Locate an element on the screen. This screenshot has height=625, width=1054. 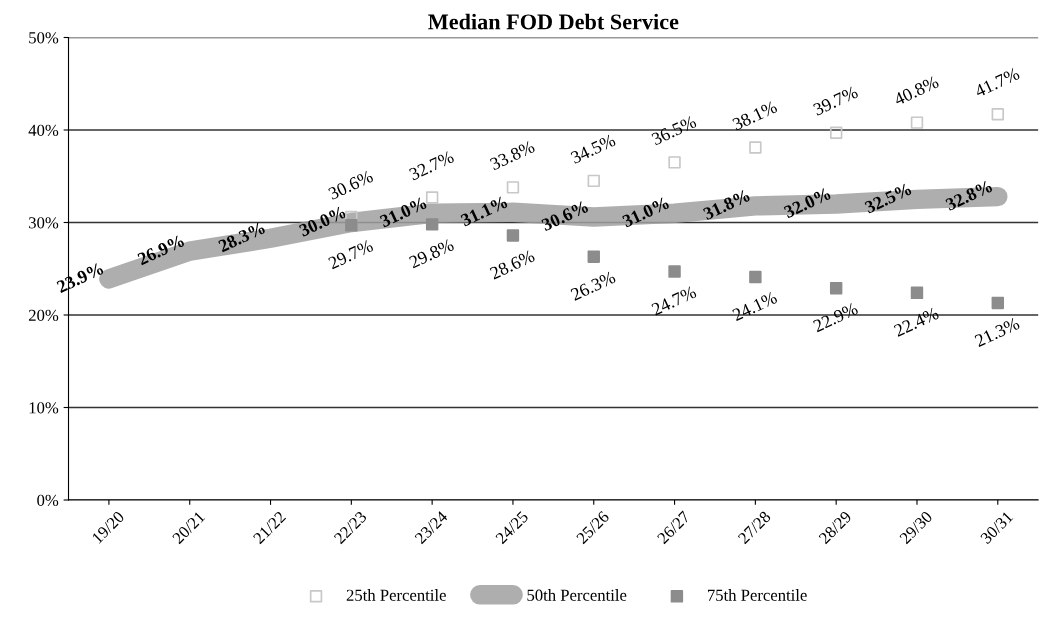
data-label: 40.8% is located at coordinates (916, 90).